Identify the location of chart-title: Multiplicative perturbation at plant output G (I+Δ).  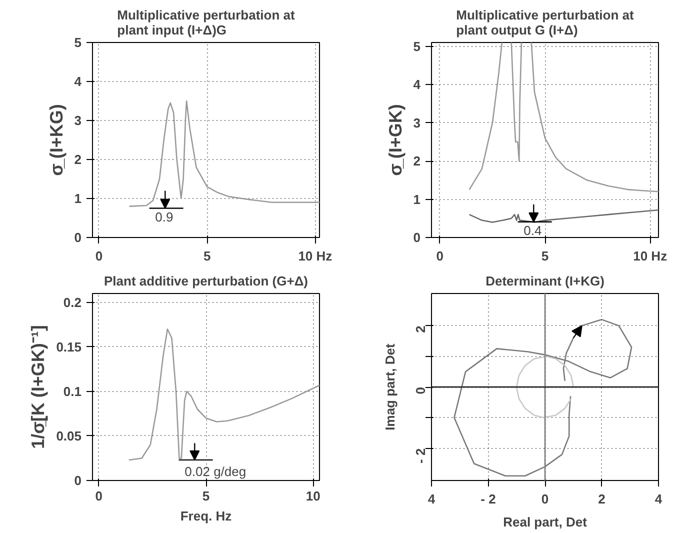
(545, 23).